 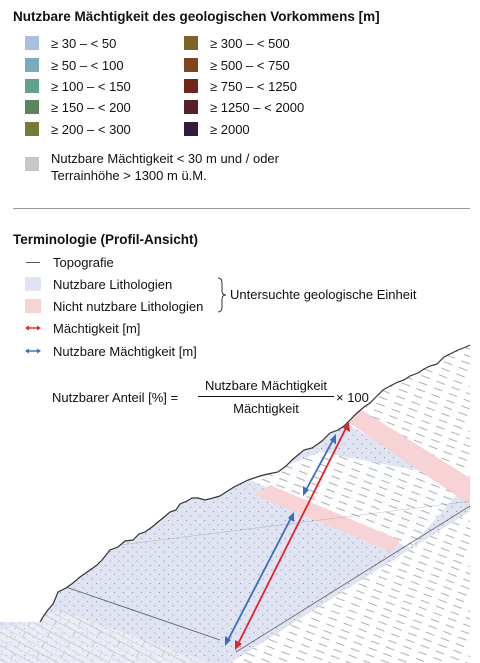 I want to click on formula-fraction-bar, so click(x=266, y=396).